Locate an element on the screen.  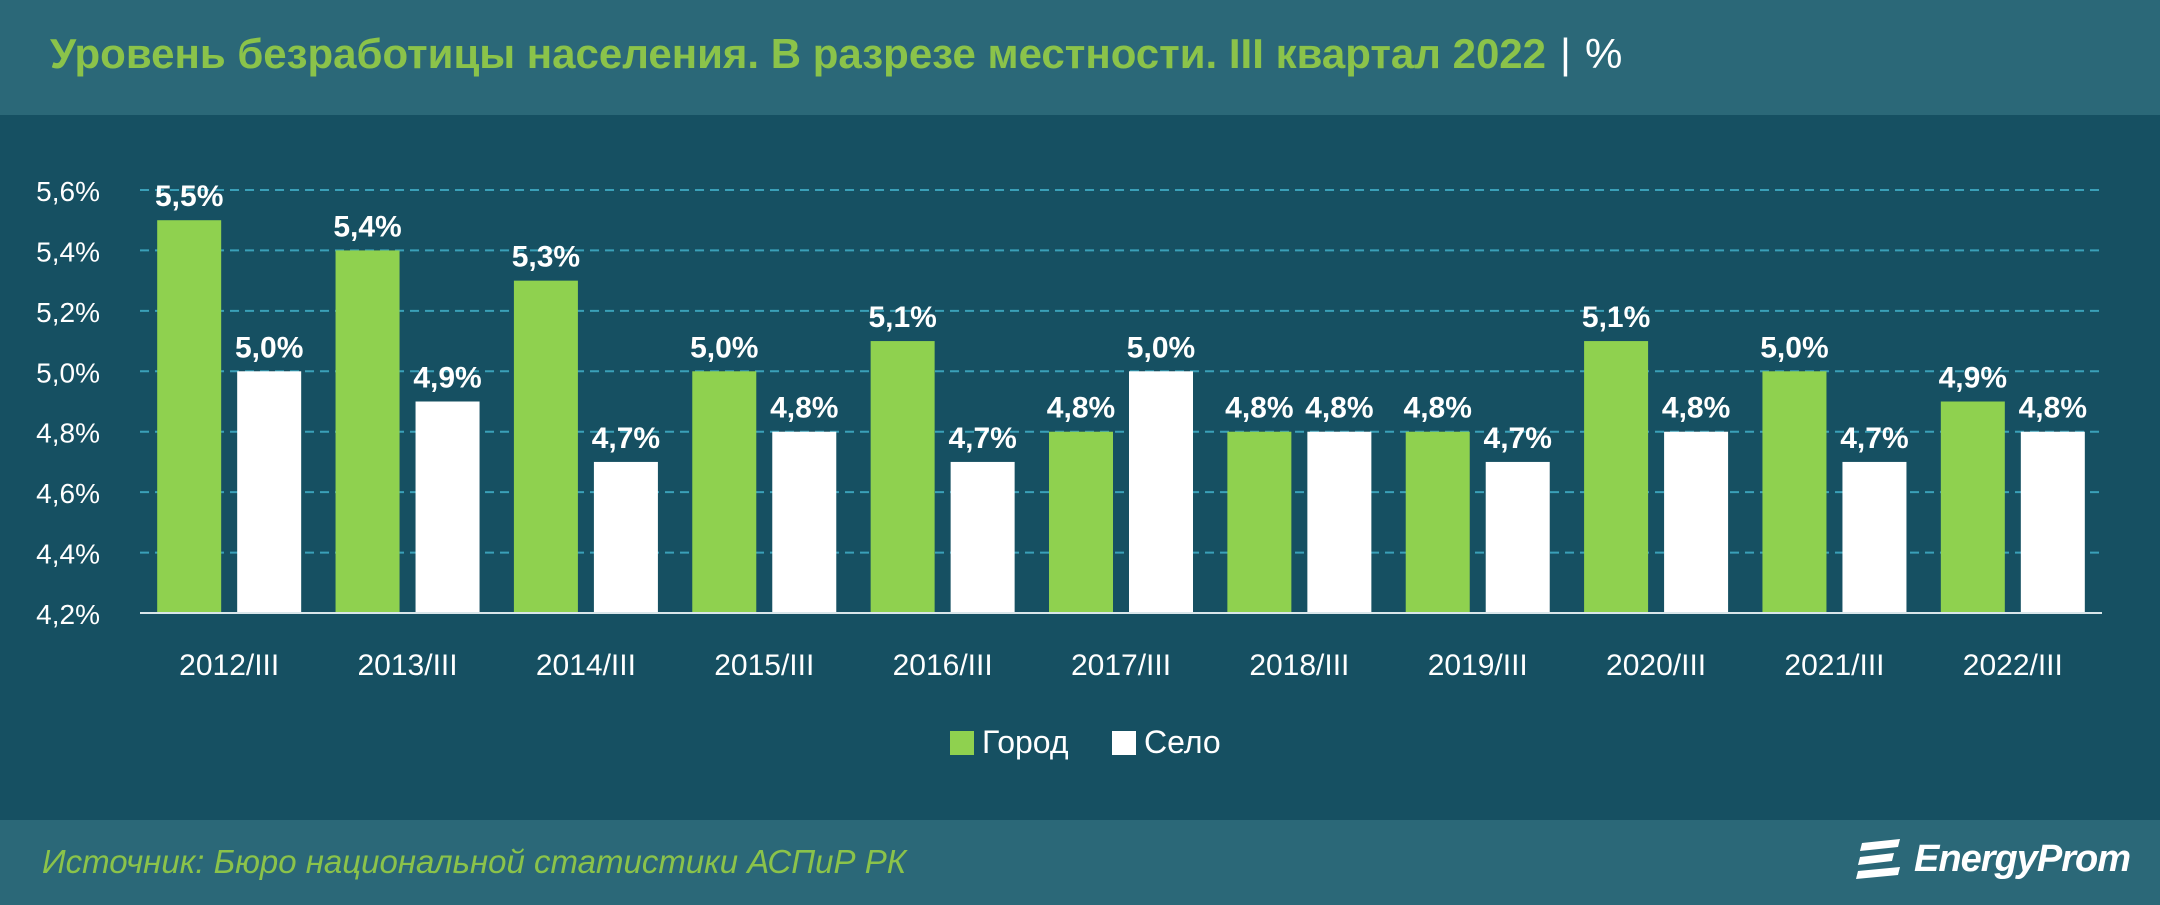
logo-text: EnergyProm is located at coordinates (2022, 858).